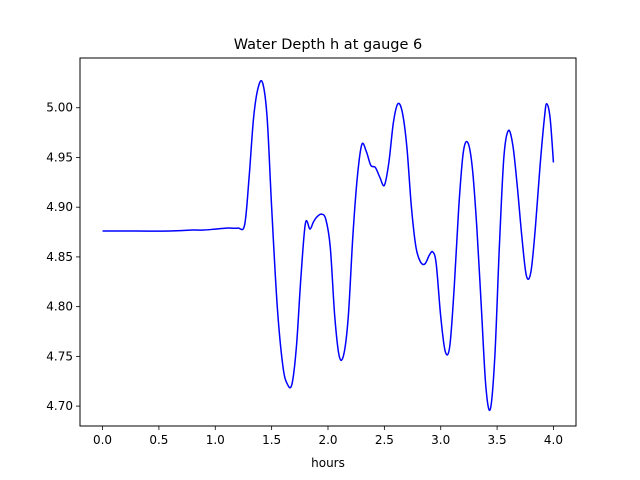  I want to click on x-tick-label: 1.5, so click(271, 440).